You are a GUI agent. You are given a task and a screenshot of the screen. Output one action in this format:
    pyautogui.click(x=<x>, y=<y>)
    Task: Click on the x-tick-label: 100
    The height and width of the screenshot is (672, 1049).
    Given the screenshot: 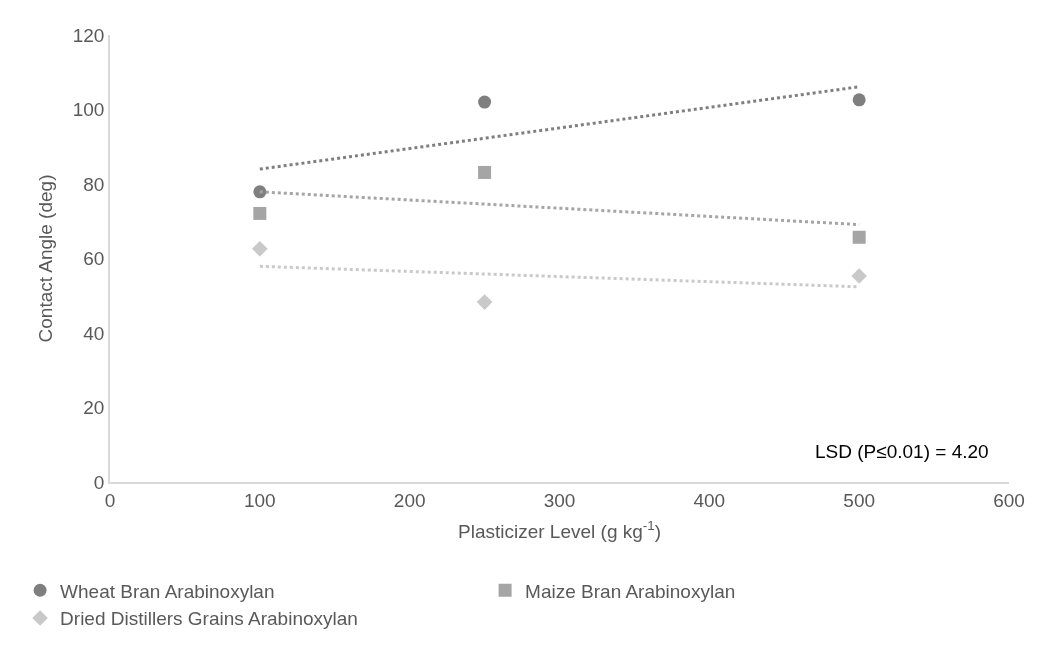 What is the action you would take?
    pyautogui.click(x=259, y=500)
    